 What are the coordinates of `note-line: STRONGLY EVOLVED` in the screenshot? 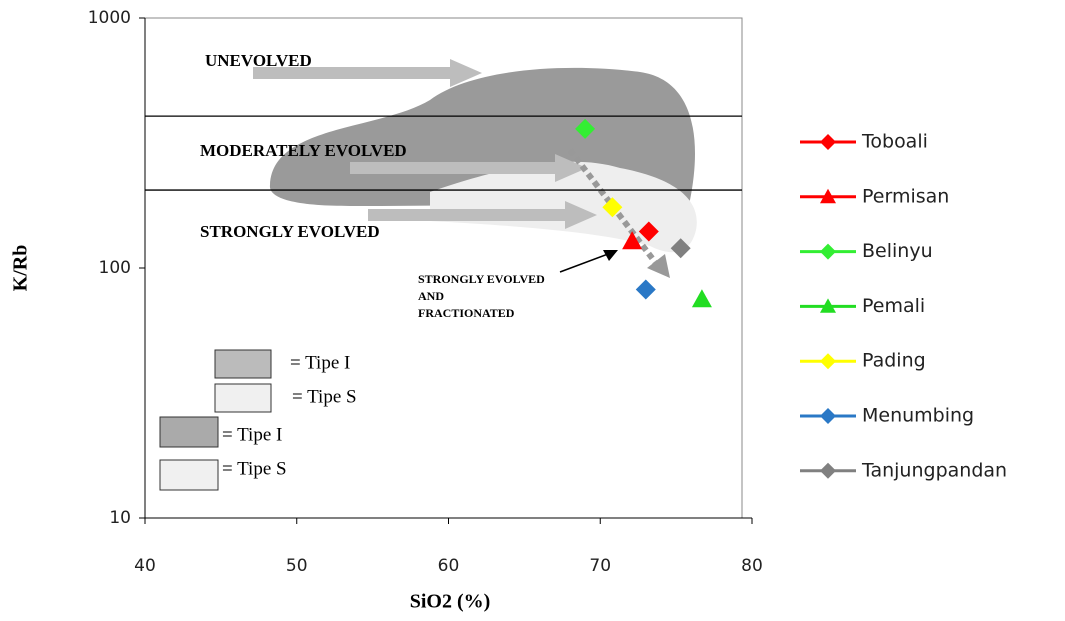 It's located at (481, 279).